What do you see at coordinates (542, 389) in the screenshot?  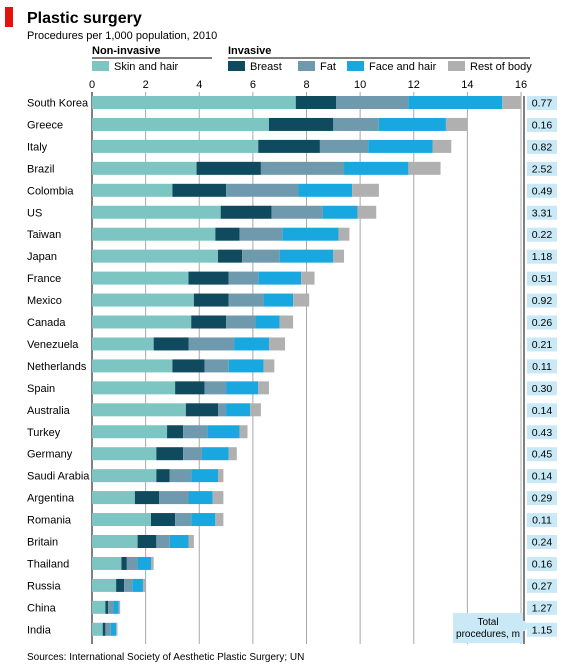 I see `total-value: 0.30` at bounding box center [542, 389].